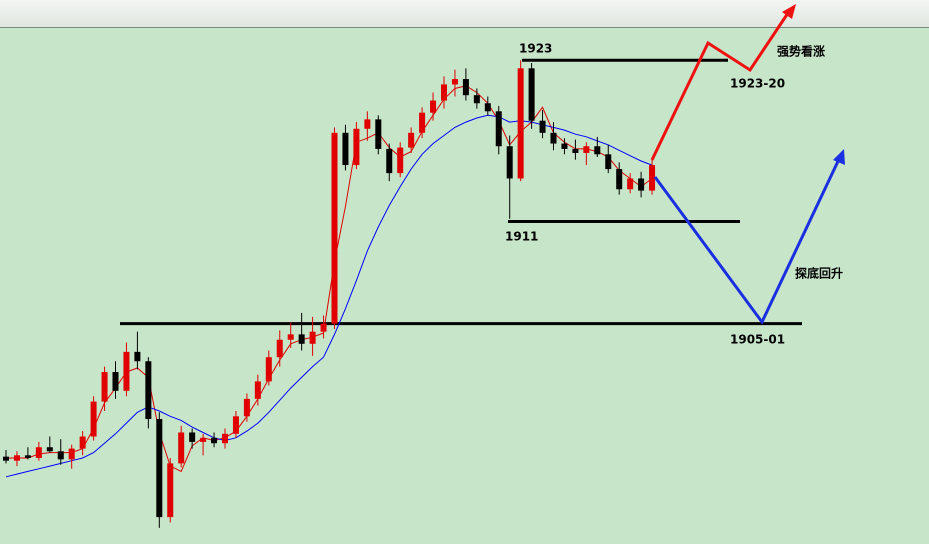 The height and width of the screenshot is (544, 929). Describe the element at coordinates (757, 340) in the screenshot. I see `annotation: 1905-01` at that location.